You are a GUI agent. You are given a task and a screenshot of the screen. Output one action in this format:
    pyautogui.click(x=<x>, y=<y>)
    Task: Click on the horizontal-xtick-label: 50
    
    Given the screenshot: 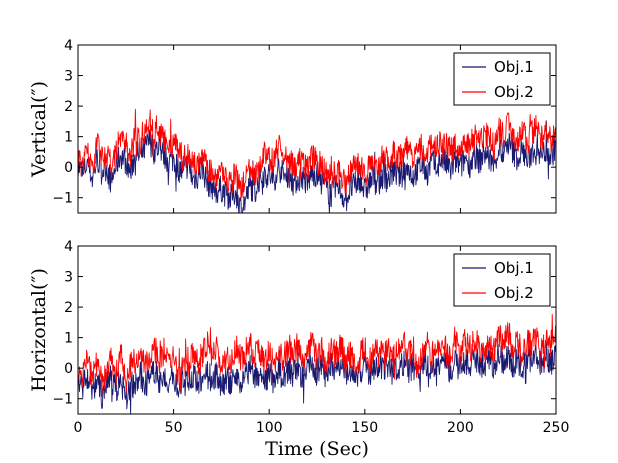 What is the action you would take?
    pyautogui.click(x=174, y=428)
    